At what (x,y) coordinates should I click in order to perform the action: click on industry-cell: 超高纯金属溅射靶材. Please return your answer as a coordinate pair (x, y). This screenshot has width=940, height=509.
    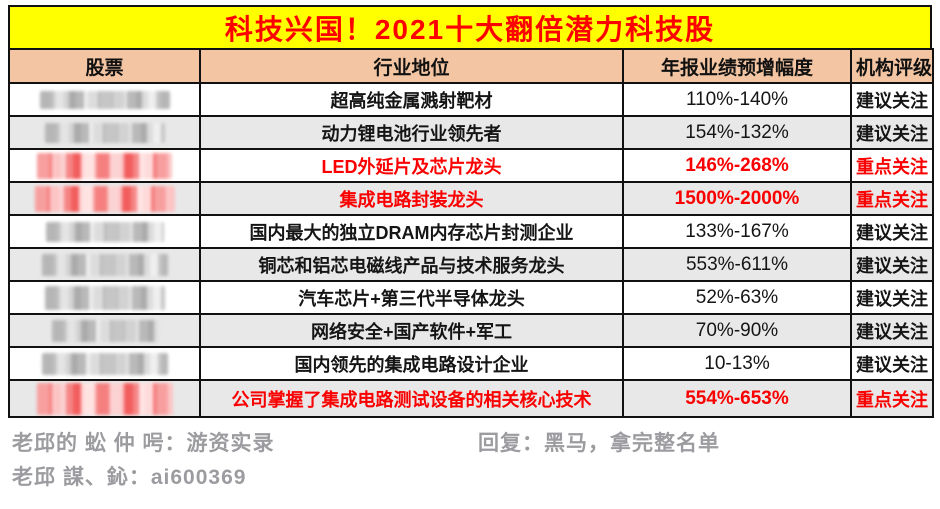
    Looking at the image, I should click on (411, 99).